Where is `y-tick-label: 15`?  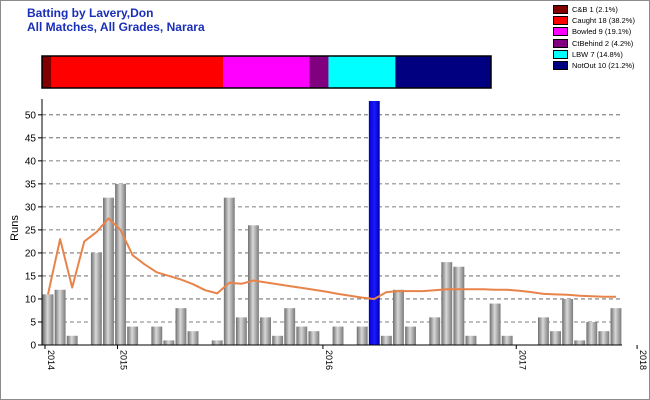 y-tick-label: 15 is located at coordinates (31, 276).